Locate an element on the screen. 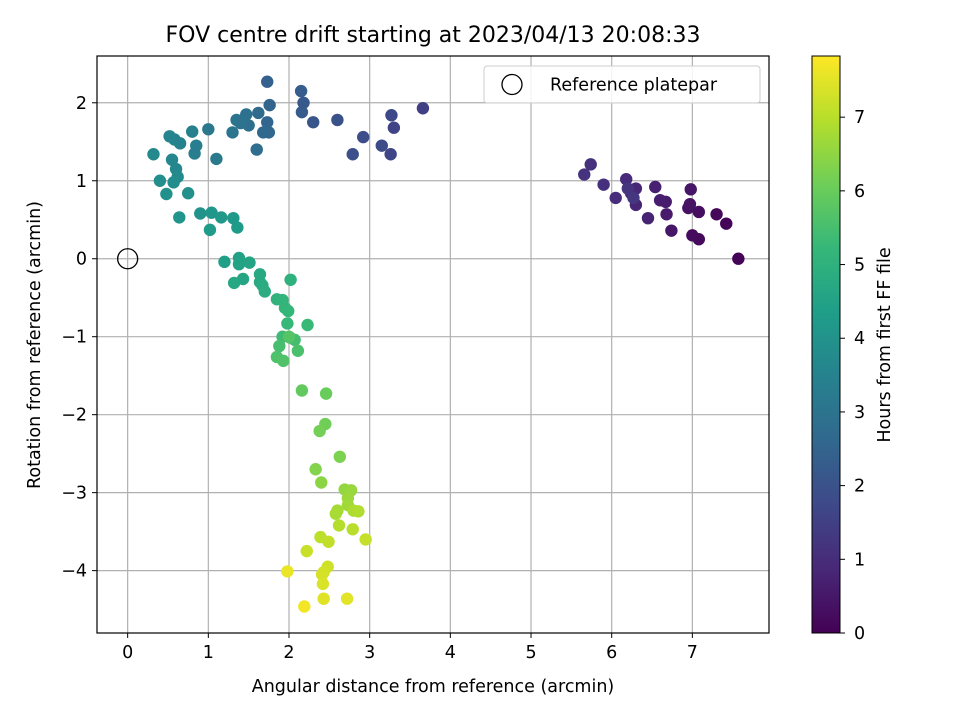  y-tick-label: −1 is located at coordinates (74, 338).